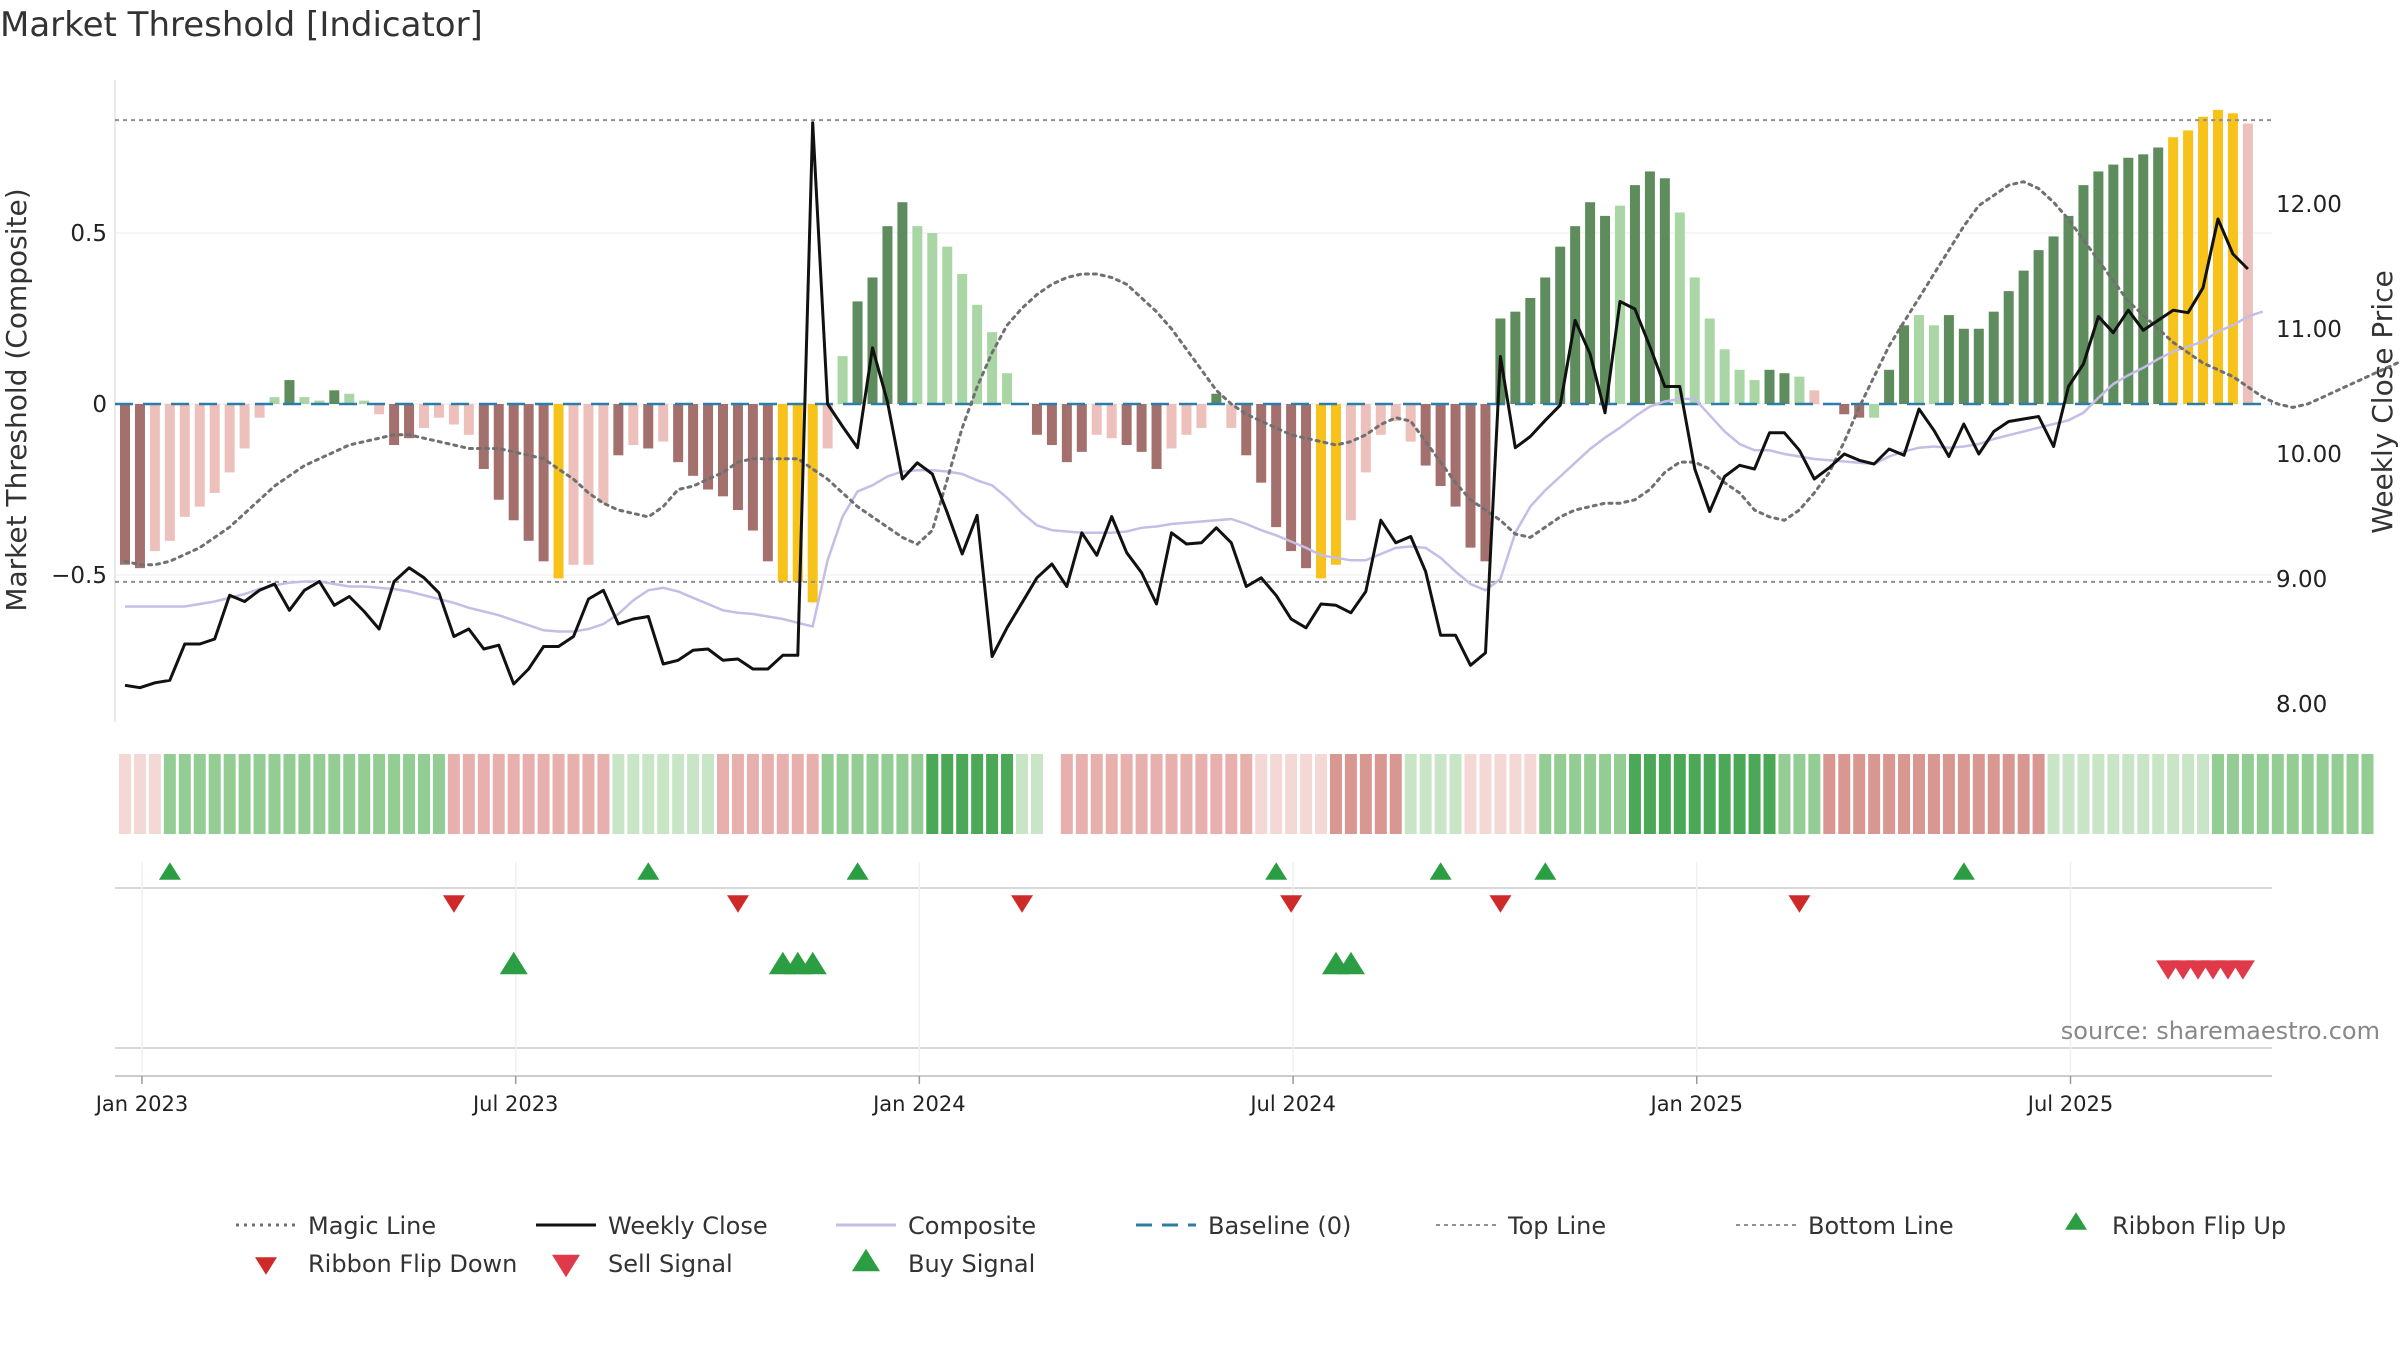 The width and height of the screenshot is (2400, 1350). I want to click on legend-item: Buy Signal, so click(943, 1263).